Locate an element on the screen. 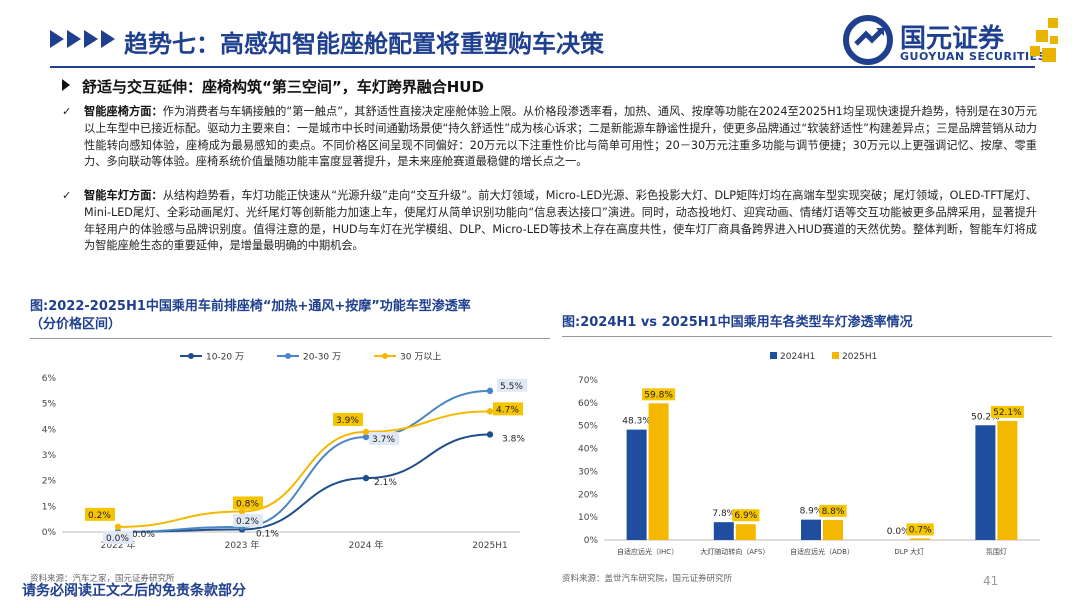 Image resolution: width=1080 pixels, height=608 pixels. data-label: 8.9% is located at coordinates (811, 512).